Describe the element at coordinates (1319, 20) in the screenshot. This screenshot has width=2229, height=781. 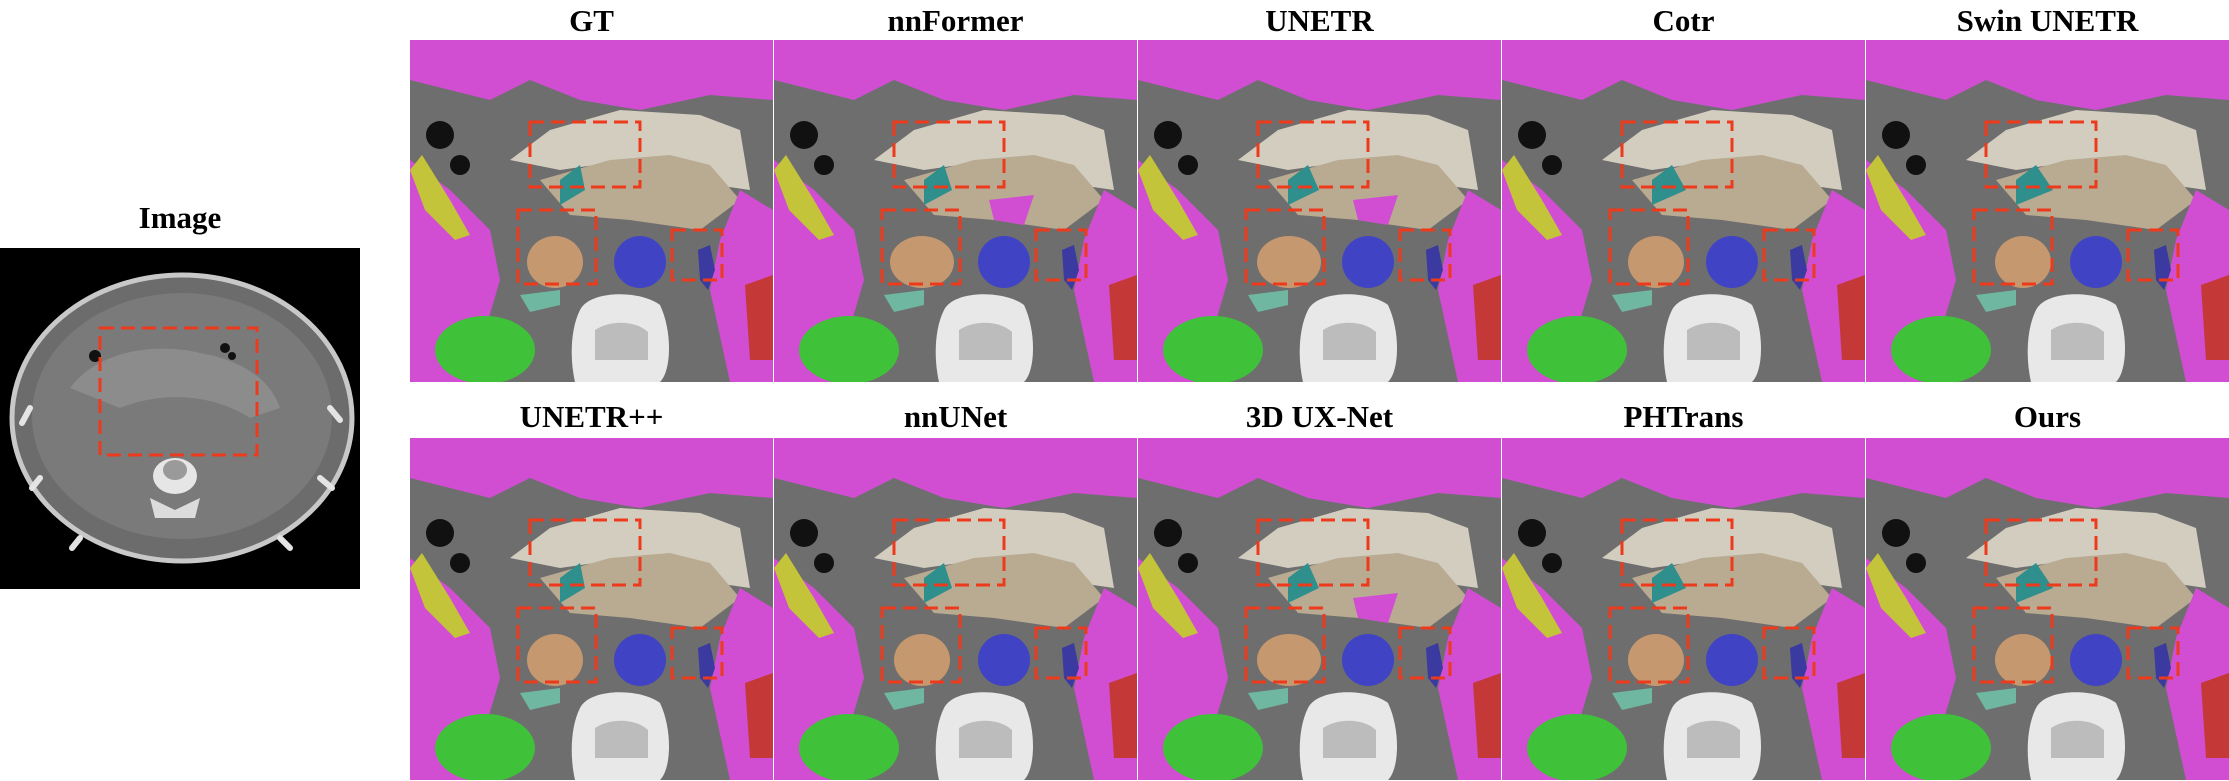
I see `method-label: UNETR` at that location.